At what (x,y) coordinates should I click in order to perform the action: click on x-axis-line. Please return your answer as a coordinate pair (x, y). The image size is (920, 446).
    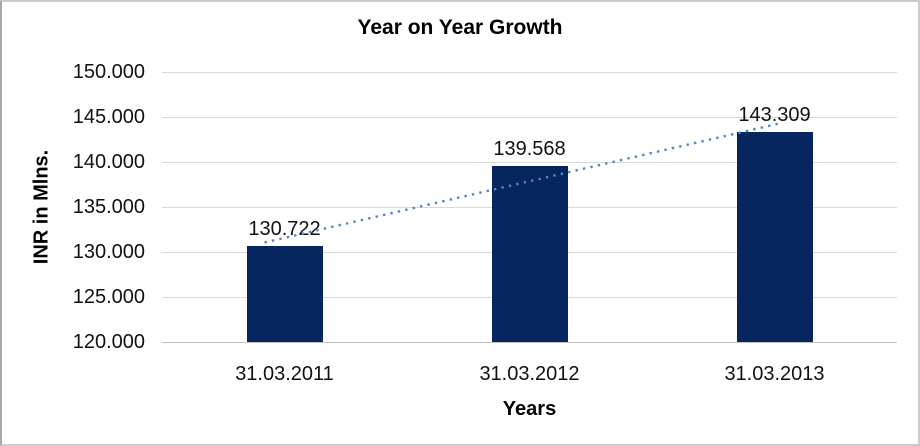
    Looking at the image, I should click on (529, 342).